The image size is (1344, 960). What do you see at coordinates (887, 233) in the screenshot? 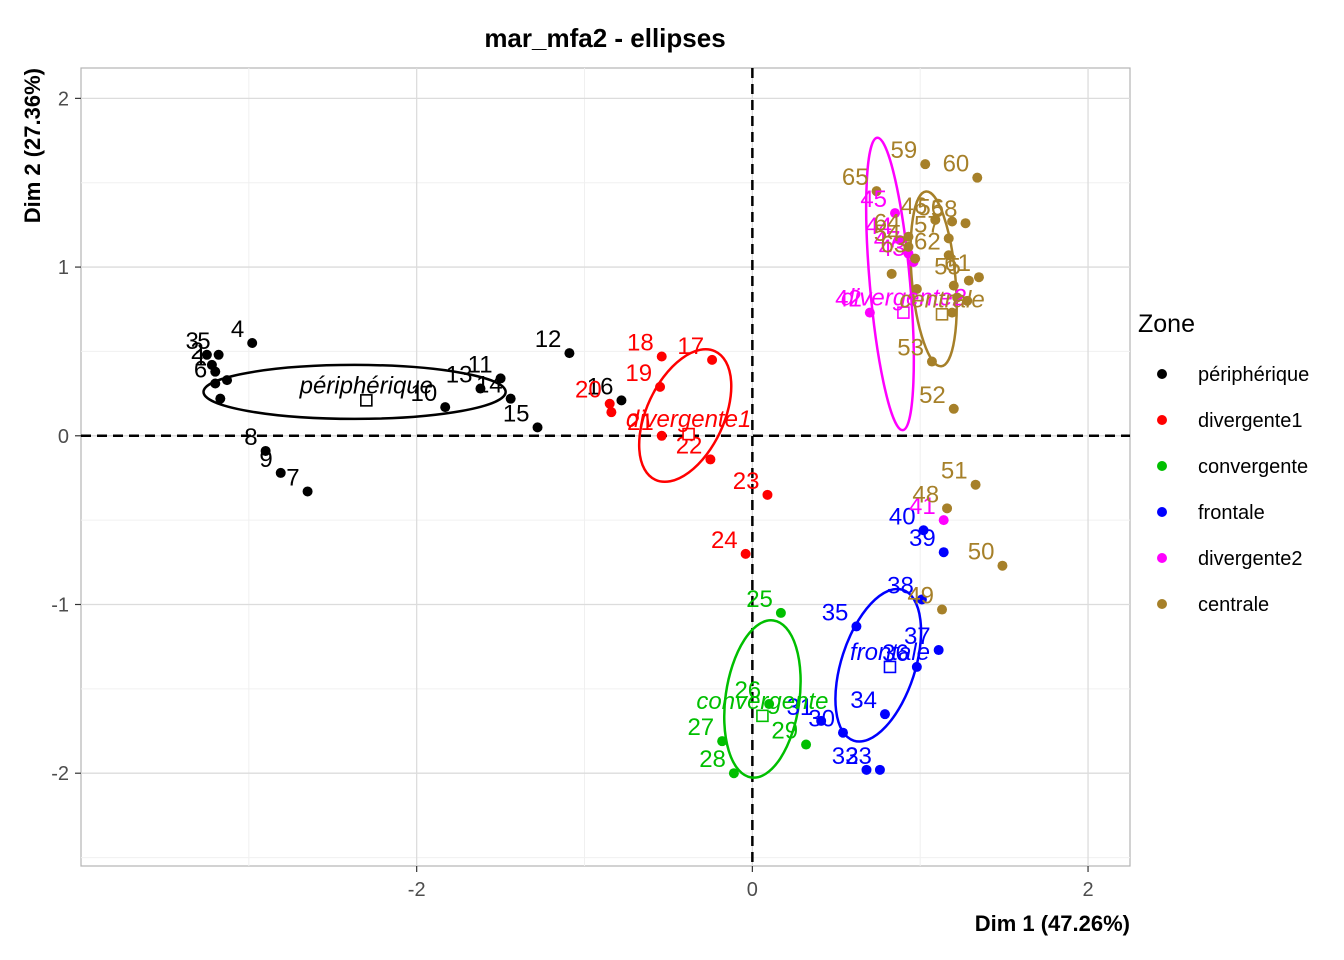
I see `point-label: 54` at bounding box center [887, 233].